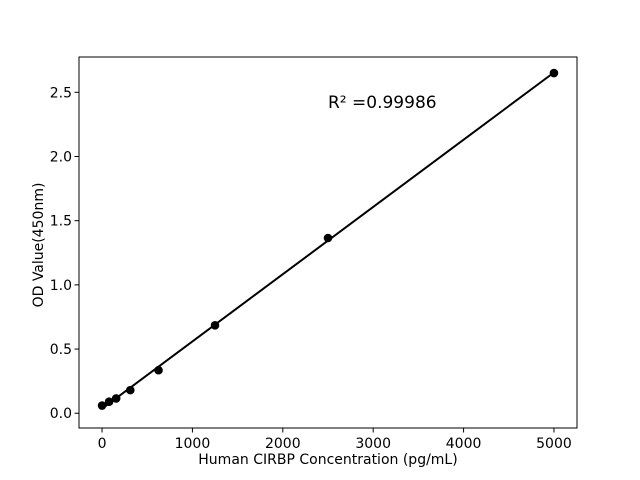  I want to click on x-tick-label: 5000, so click(554, 444).